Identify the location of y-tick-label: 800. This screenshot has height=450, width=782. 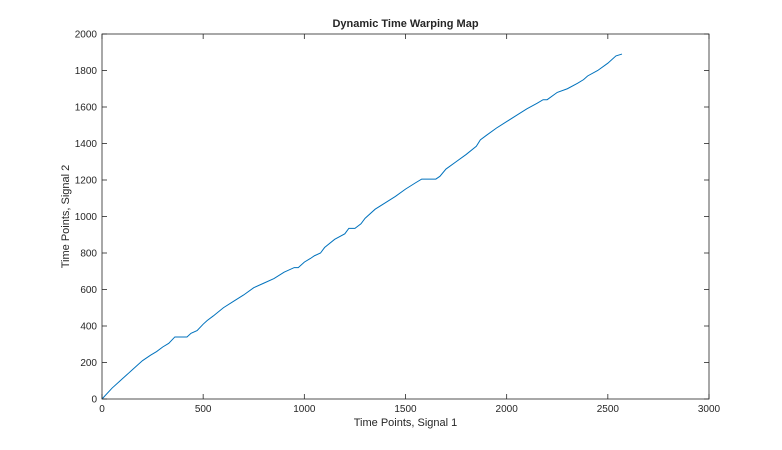
(88, 254).